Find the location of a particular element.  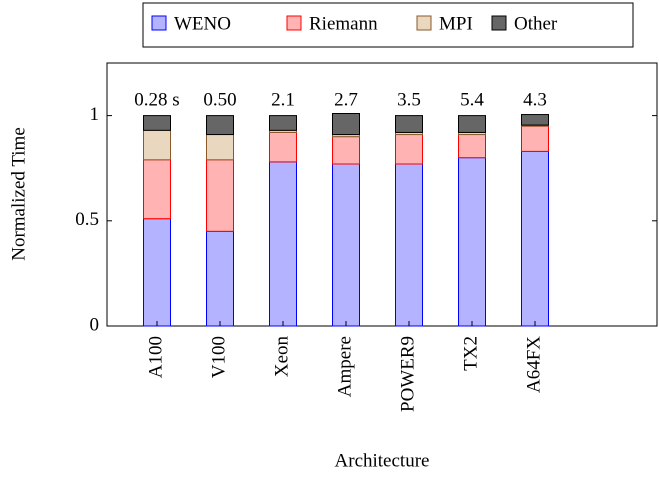

legend-label: Riemann is located at coordinates (343, 23).